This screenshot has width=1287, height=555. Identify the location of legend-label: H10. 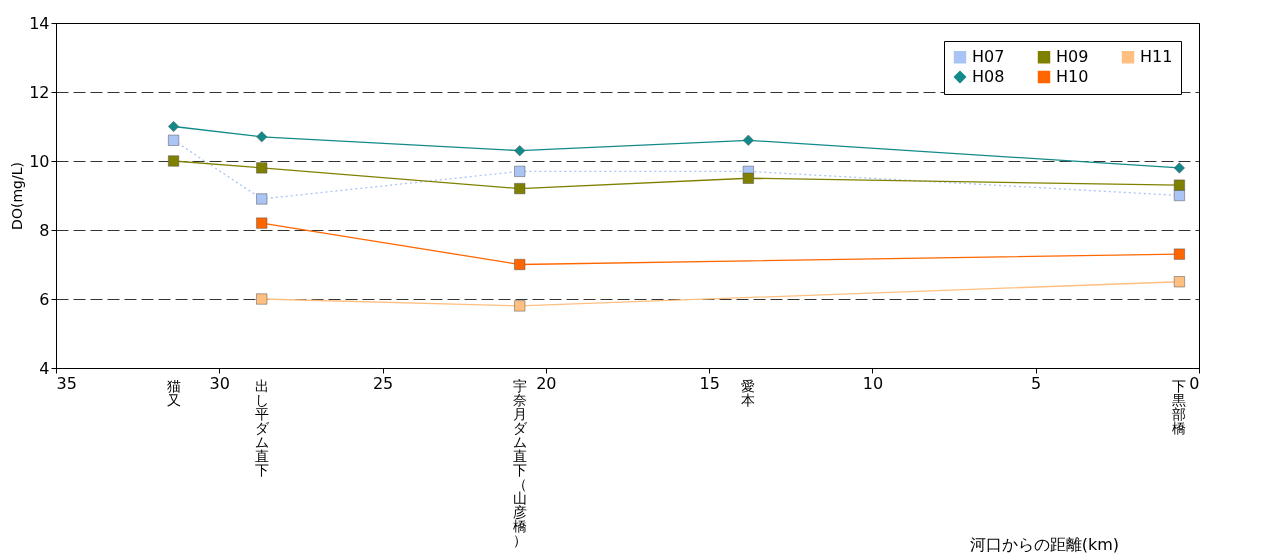
(1072, 76).